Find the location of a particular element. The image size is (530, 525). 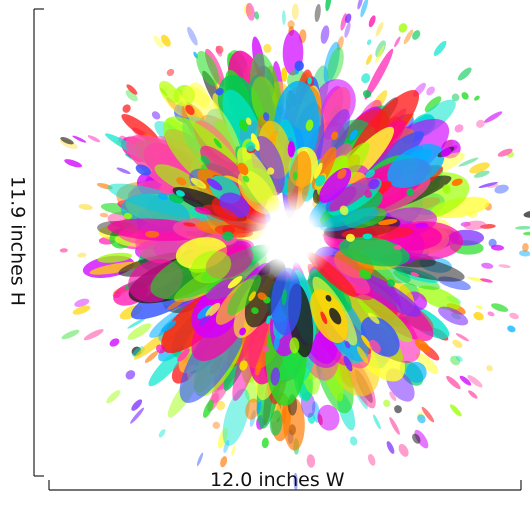

height-dimension-line is located at coordinates (38, 242).